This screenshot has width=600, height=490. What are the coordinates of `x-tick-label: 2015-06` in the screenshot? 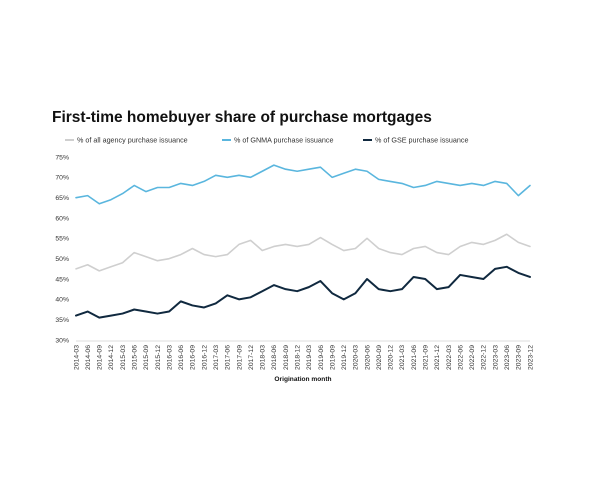 It's located at (135, 357).